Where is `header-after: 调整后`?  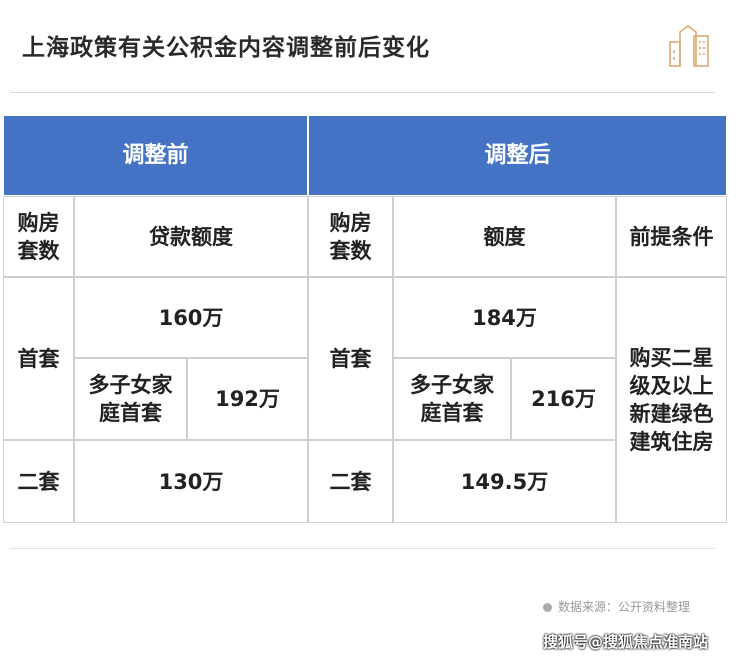 header-after: 调整后 is located at coordinates (517, 155).